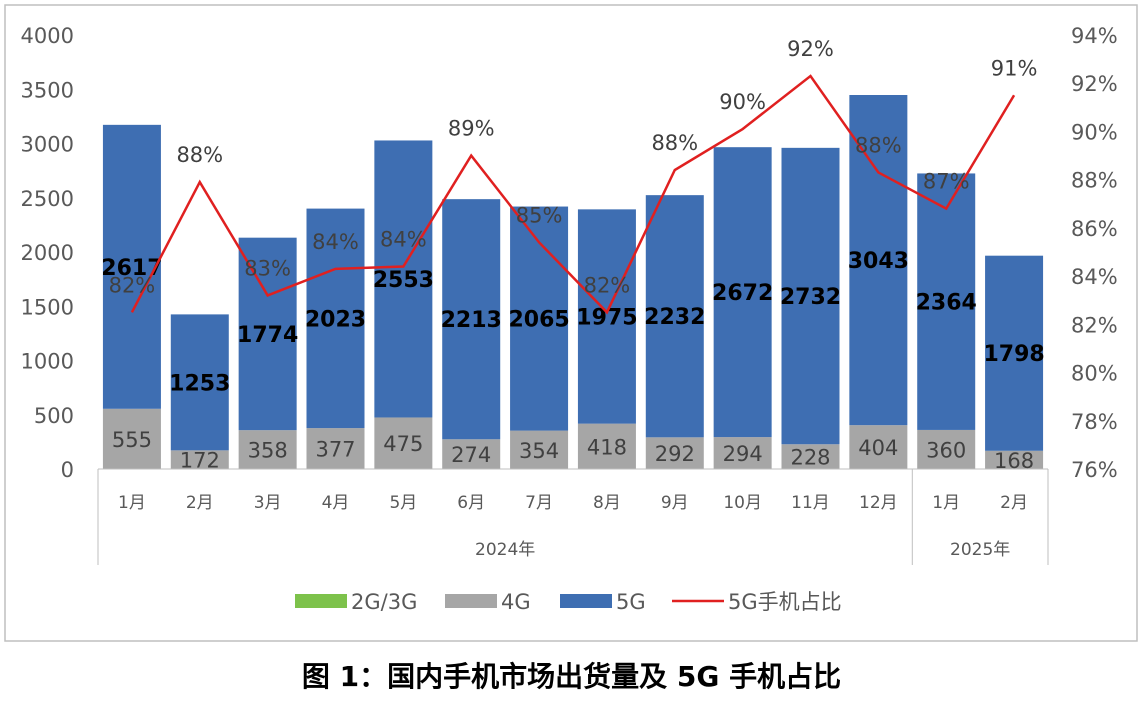 The width and height of the screenshot is (1143, 707). I want to click on figure-caption: 图 1：国内手机市场出货量及 5G 手机占比, so click(571, 676).